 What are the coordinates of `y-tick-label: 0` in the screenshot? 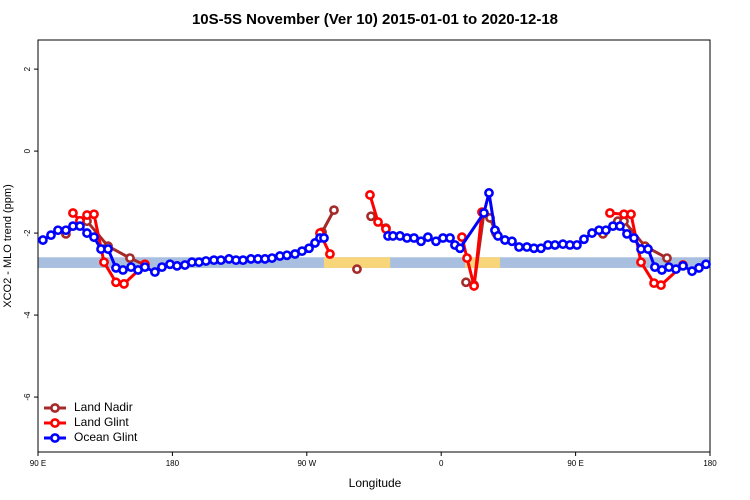 It's located at (27, 150).